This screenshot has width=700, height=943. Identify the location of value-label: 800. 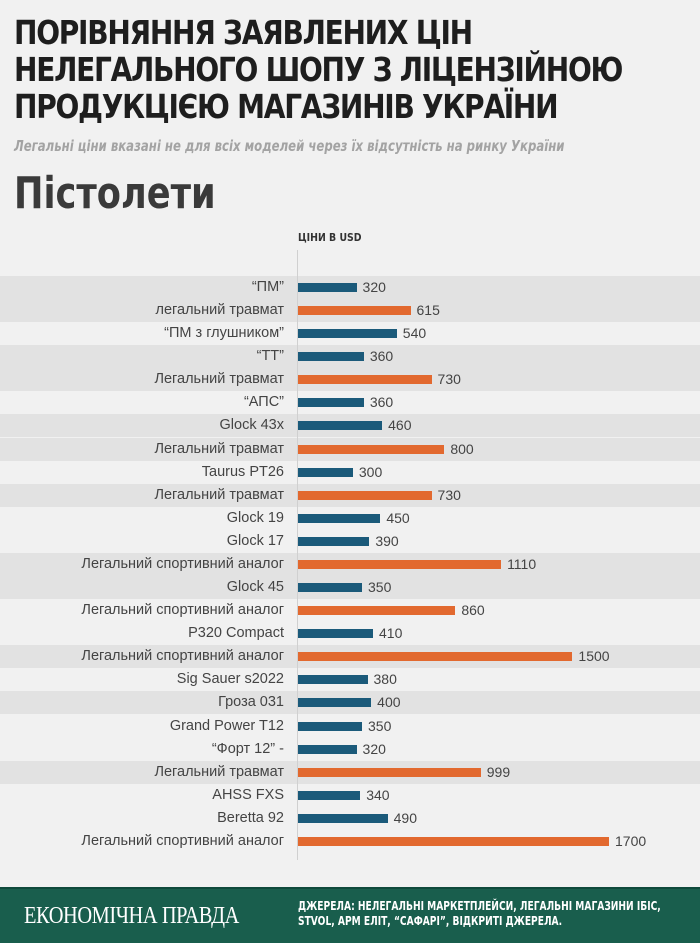
(462, 448).